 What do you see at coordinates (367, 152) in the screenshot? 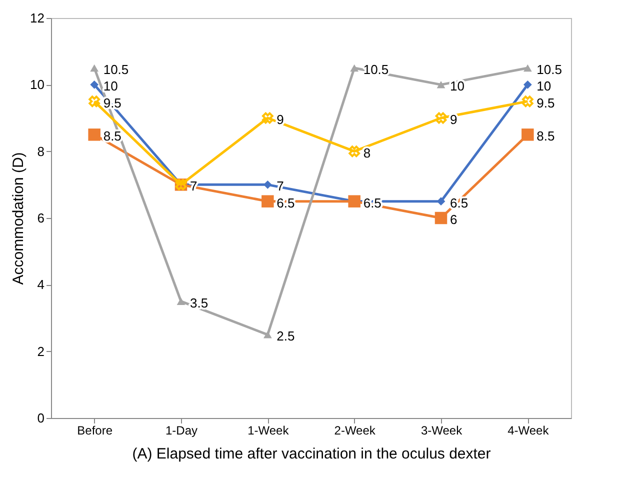
I see `data-label: 8` at bounding box center [367, 152].